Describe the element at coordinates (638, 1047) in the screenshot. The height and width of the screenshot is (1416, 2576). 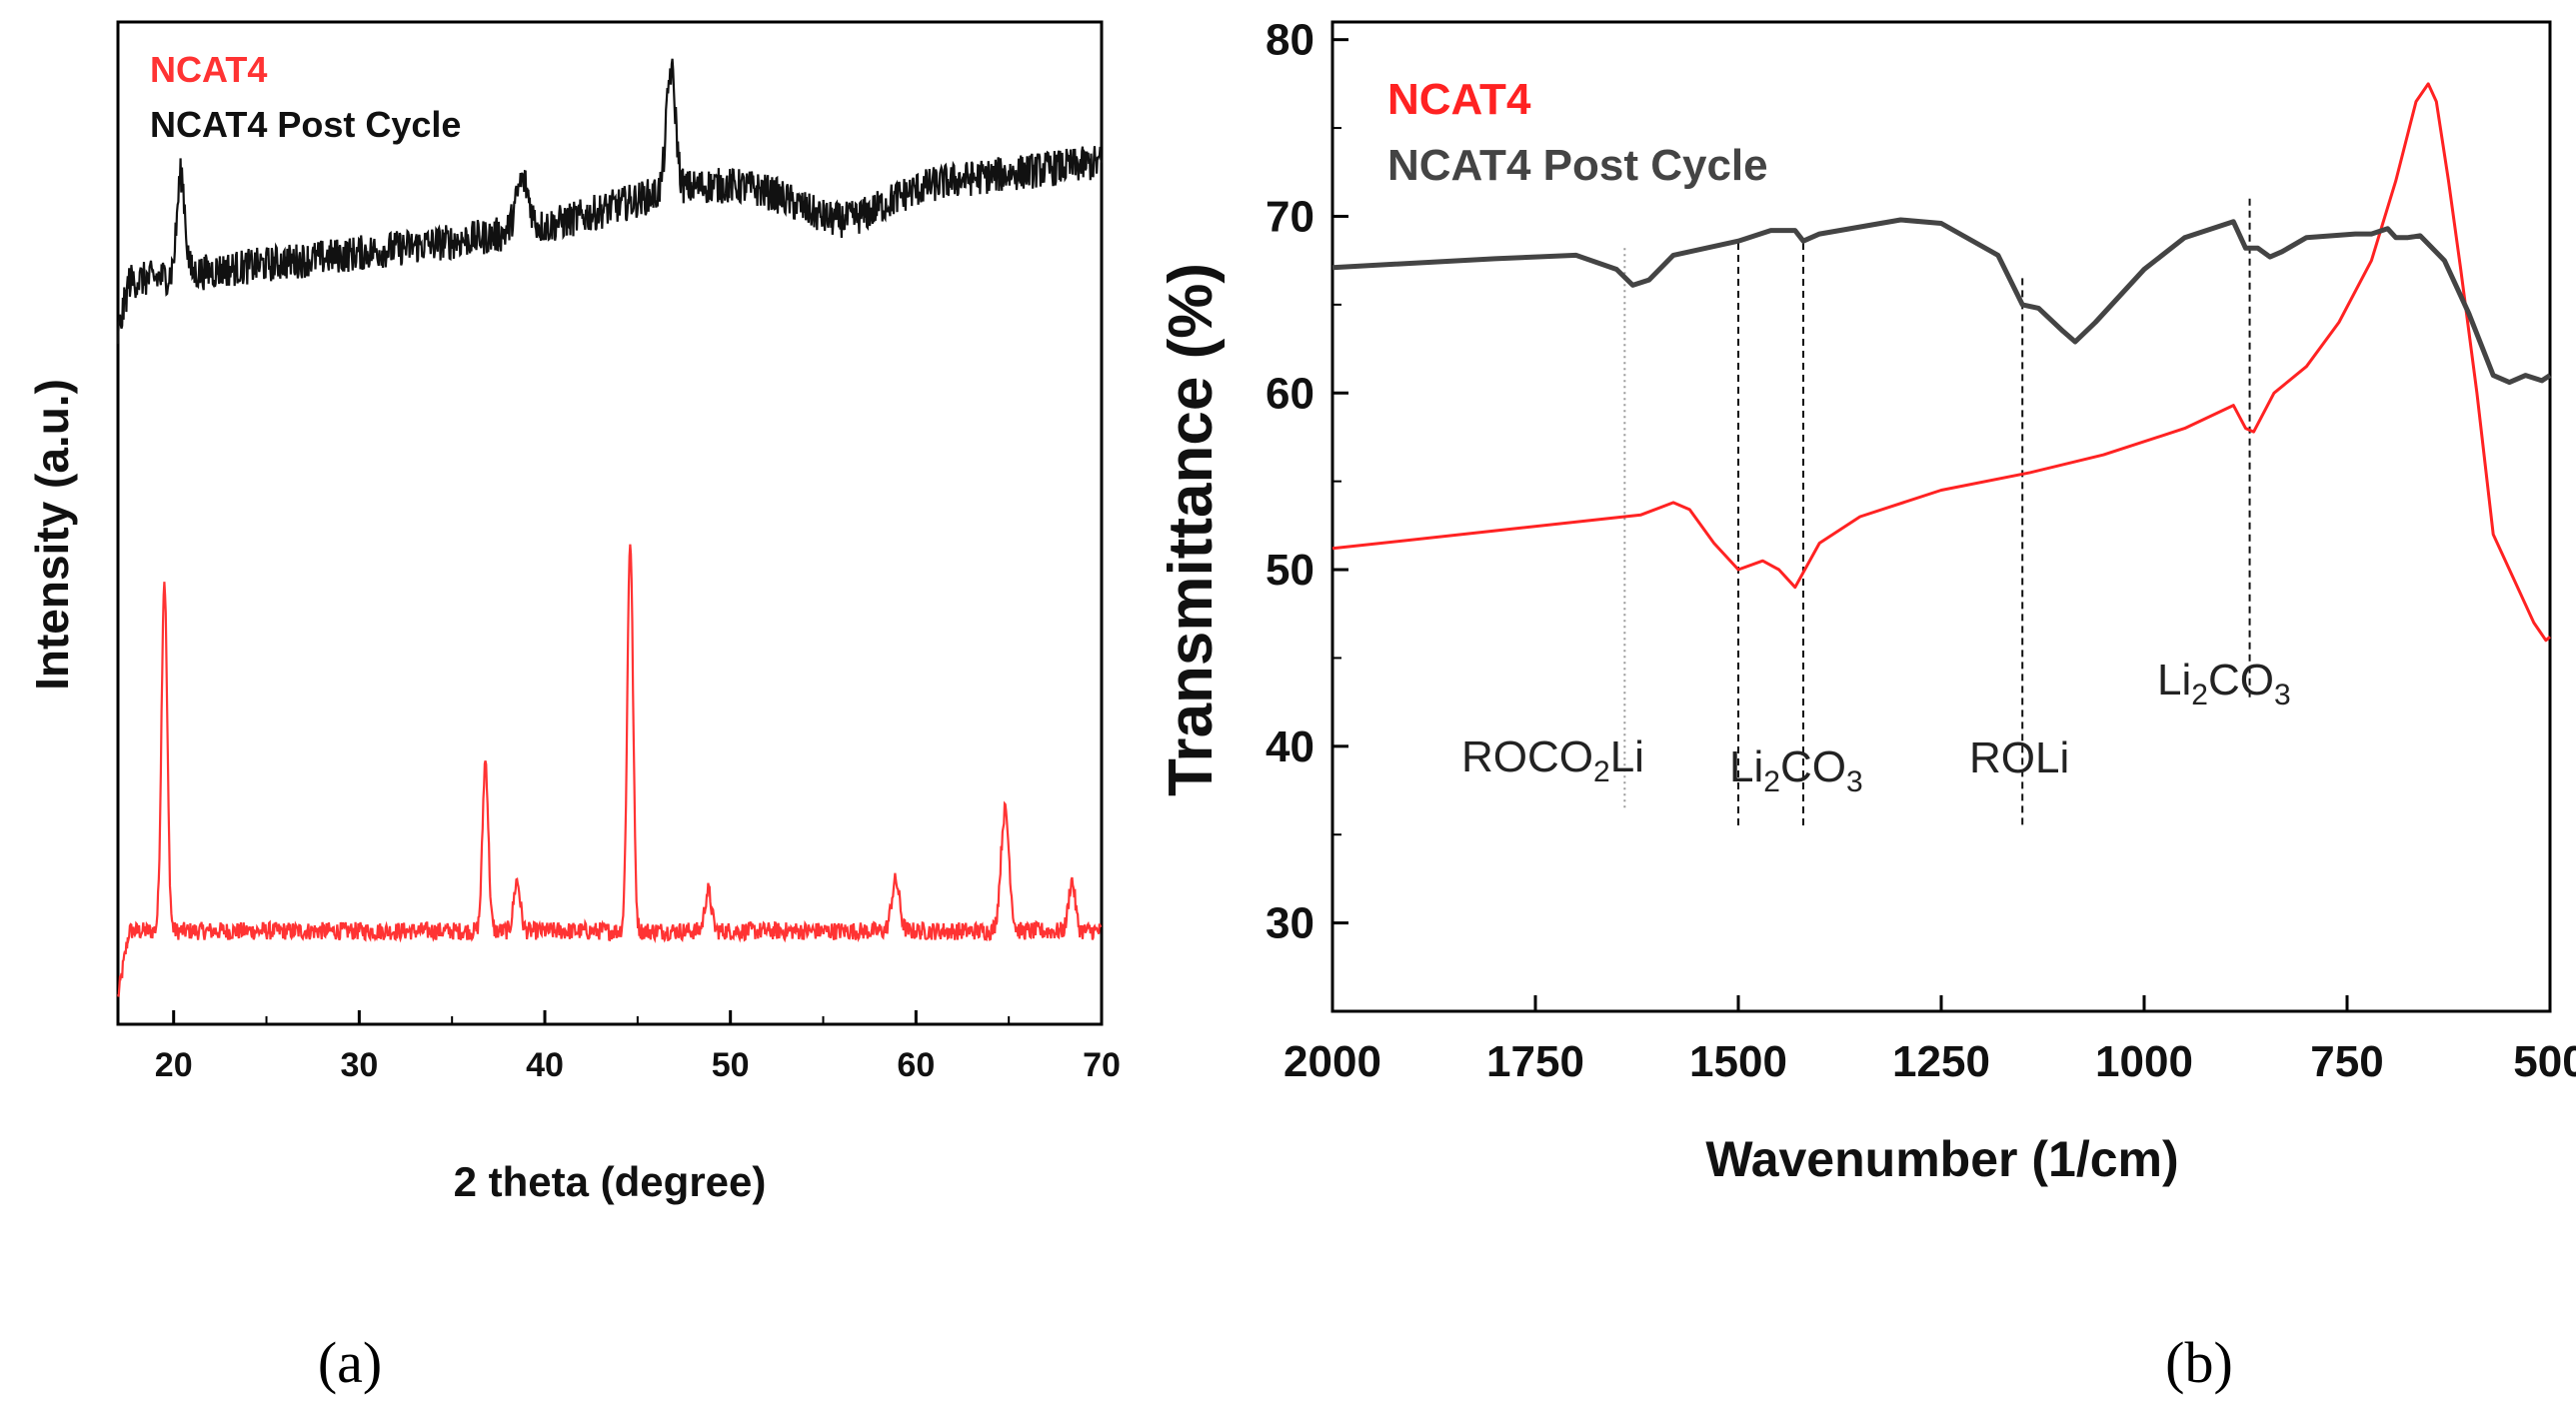
I see `panel-a-x-ticks: 20 30 40 50 60 70` at that location.